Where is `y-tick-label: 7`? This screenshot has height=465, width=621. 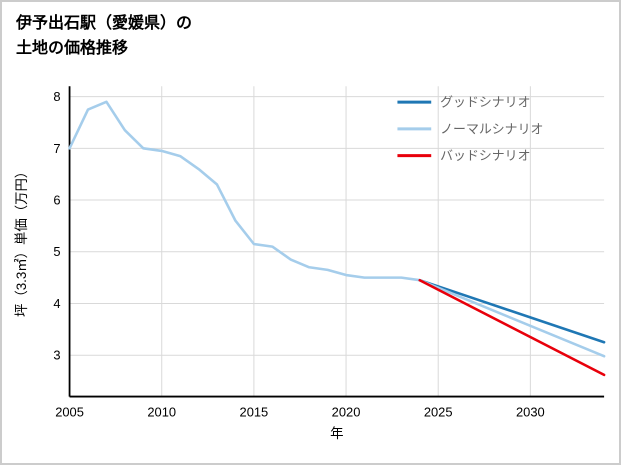 y-tick-label: 7 is located at coordinates (56, 148).